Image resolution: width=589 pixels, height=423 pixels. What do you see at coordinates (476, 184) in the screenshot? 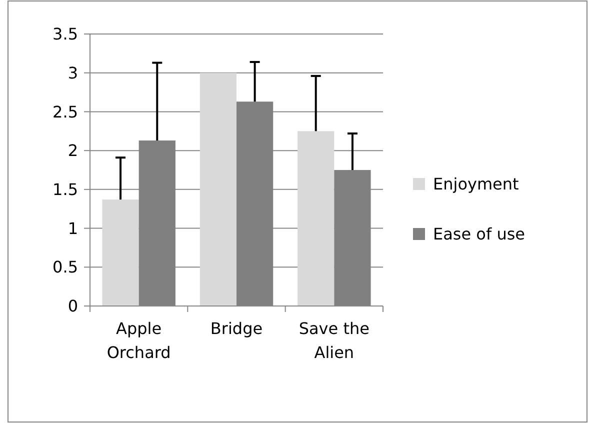
I see `legend-label: Enjoyment` at bounding box center [476, 184].